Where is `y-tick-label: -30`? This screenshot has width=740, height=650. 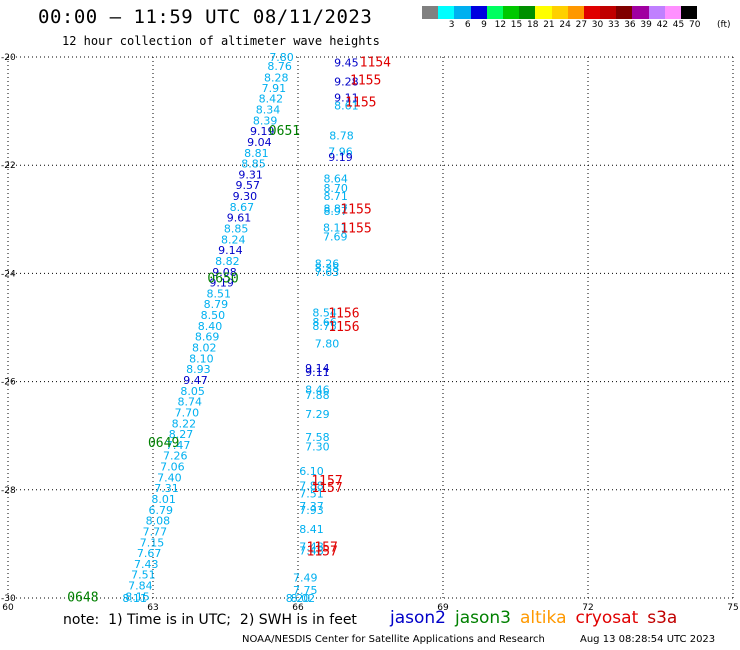
y-tick-label: -30 is located at coordinates (8, 599).